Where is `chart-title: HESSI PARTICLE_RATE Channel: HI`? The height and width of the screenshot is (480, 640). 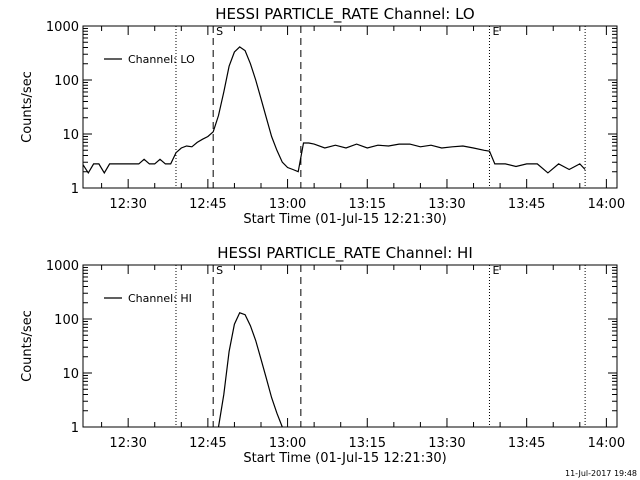
chart-title: HESSI PARTICLE_RATE Channel: HI is located at coordinates (345, 253).